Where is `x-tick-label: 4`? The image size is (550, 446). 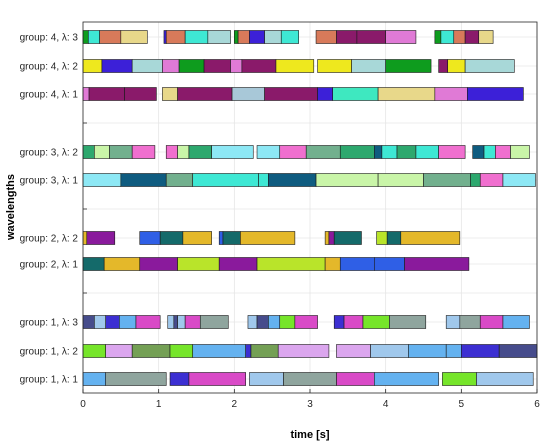
x-tick-label: 4 is located at coordinates (386, 404).